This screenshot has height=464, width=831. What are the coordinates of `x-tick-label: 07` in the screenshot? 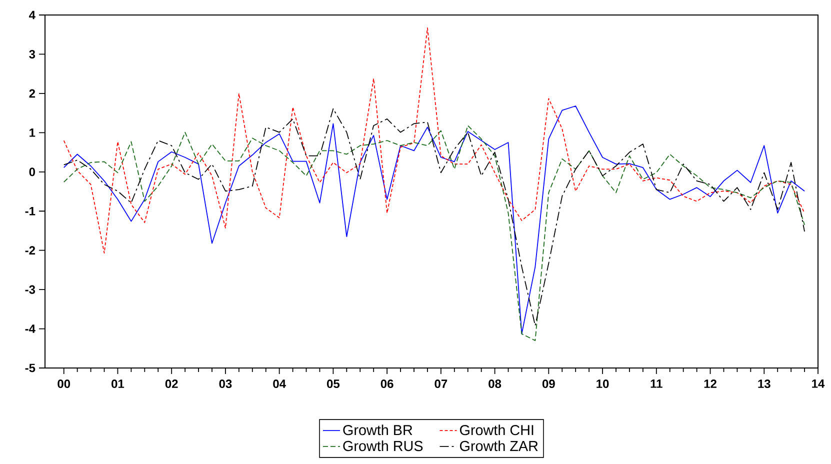 It's located at (441, 384).